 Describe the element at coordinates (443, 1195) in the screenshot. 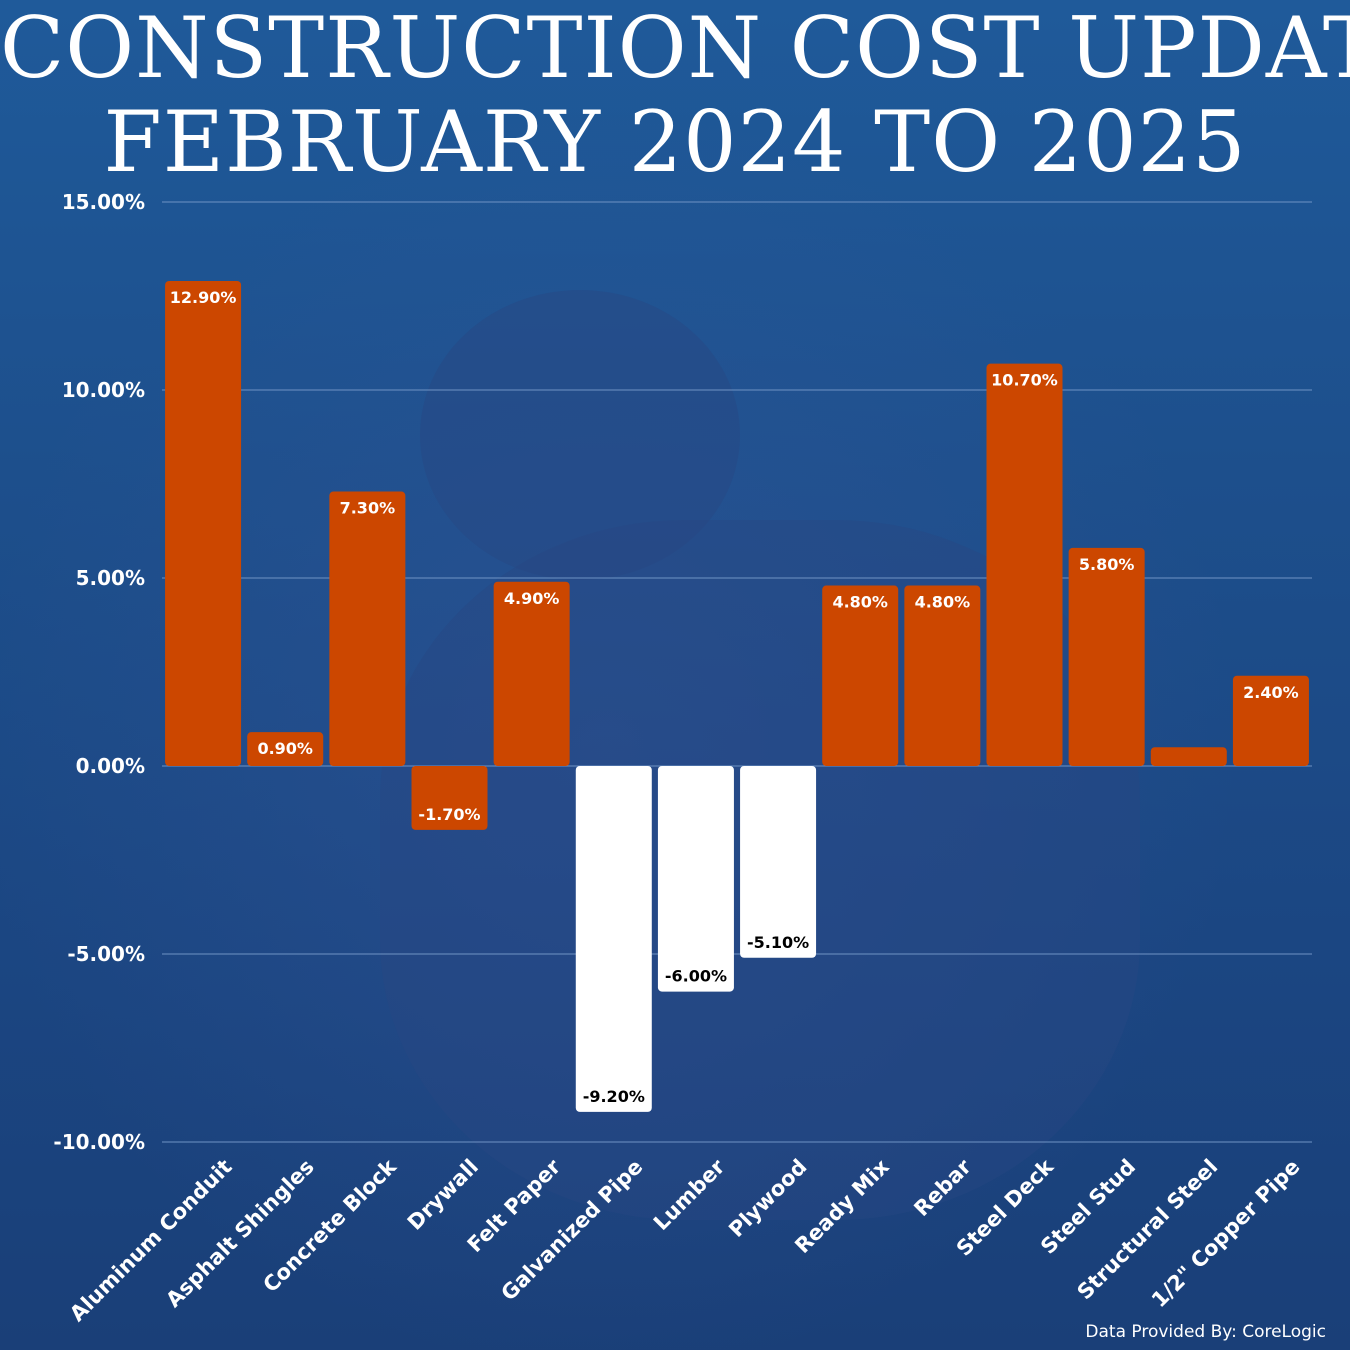

I see `x-category-label: Drywall` at that location.